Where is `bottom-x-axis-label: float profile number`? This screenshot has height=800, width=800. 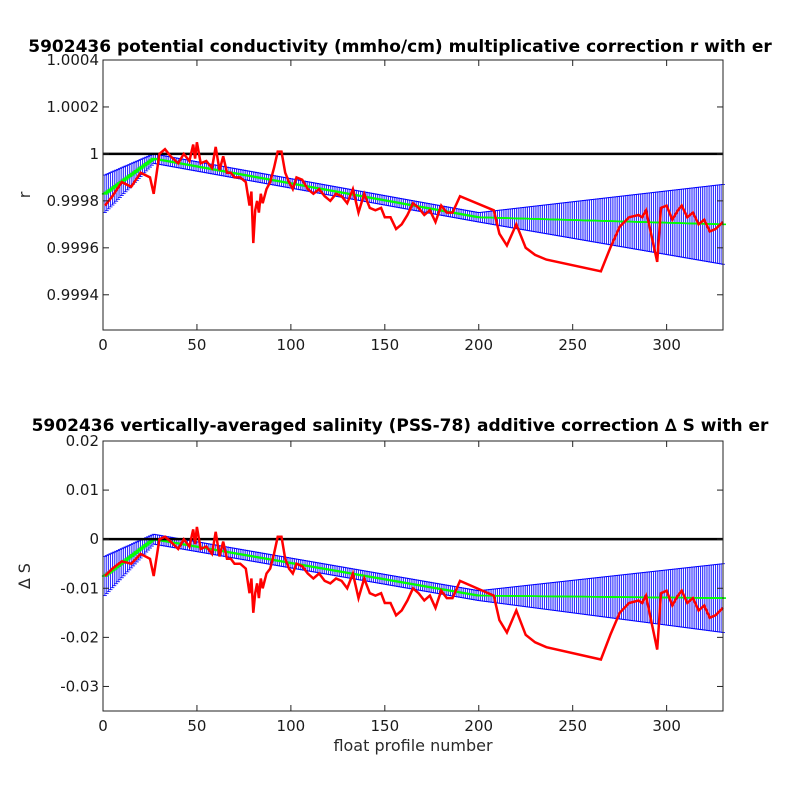 bottom-x-axis-label: float profile number is located at coordinates (413, 745).